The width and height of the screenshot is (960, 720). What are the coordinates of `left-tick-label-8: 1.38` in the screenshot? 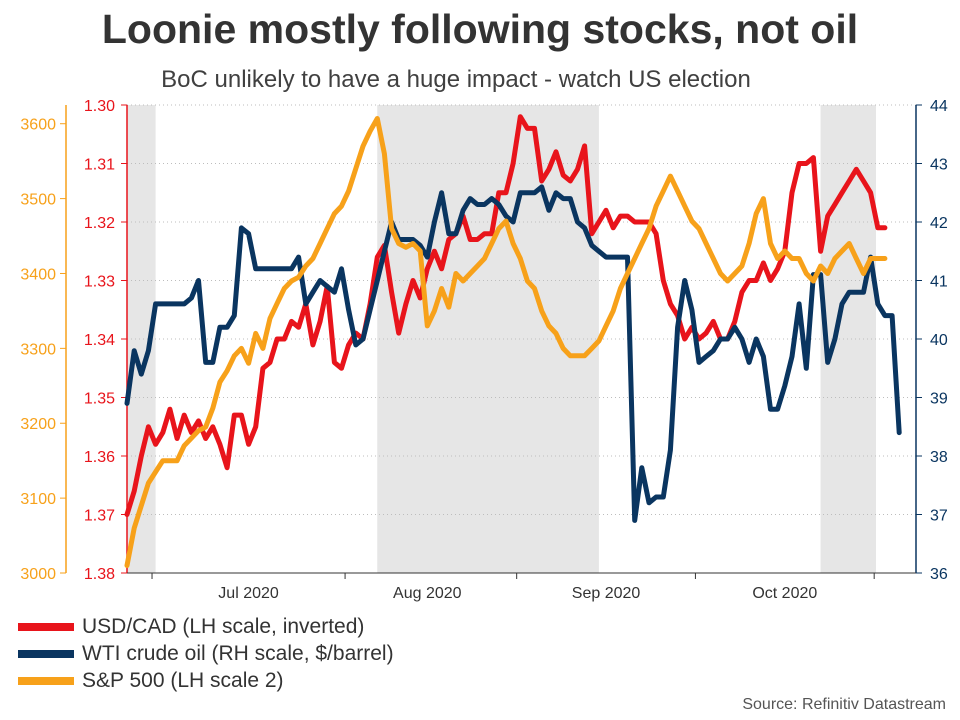 It's located at (99, 574).